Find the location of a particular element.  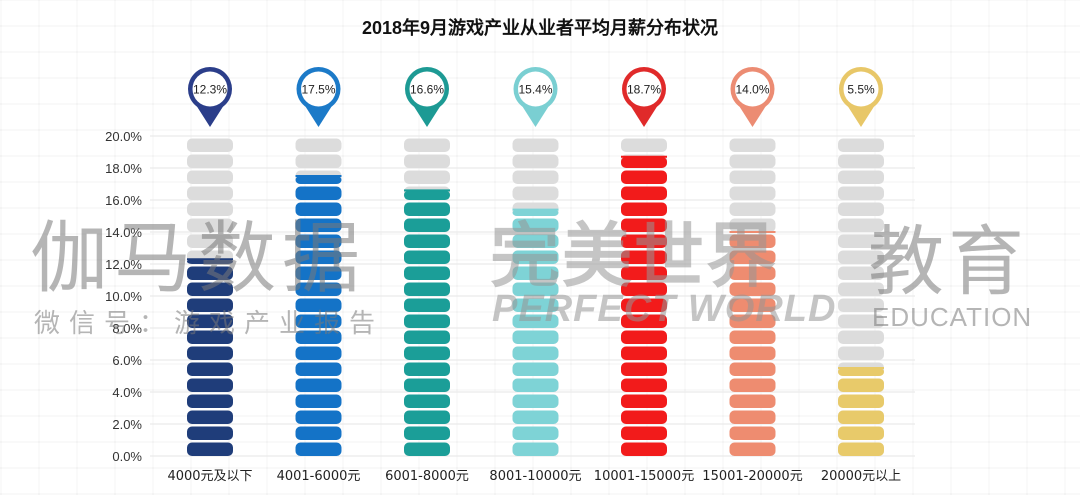

category-label: 6001-8000元 is located at coordinates (427, 476).